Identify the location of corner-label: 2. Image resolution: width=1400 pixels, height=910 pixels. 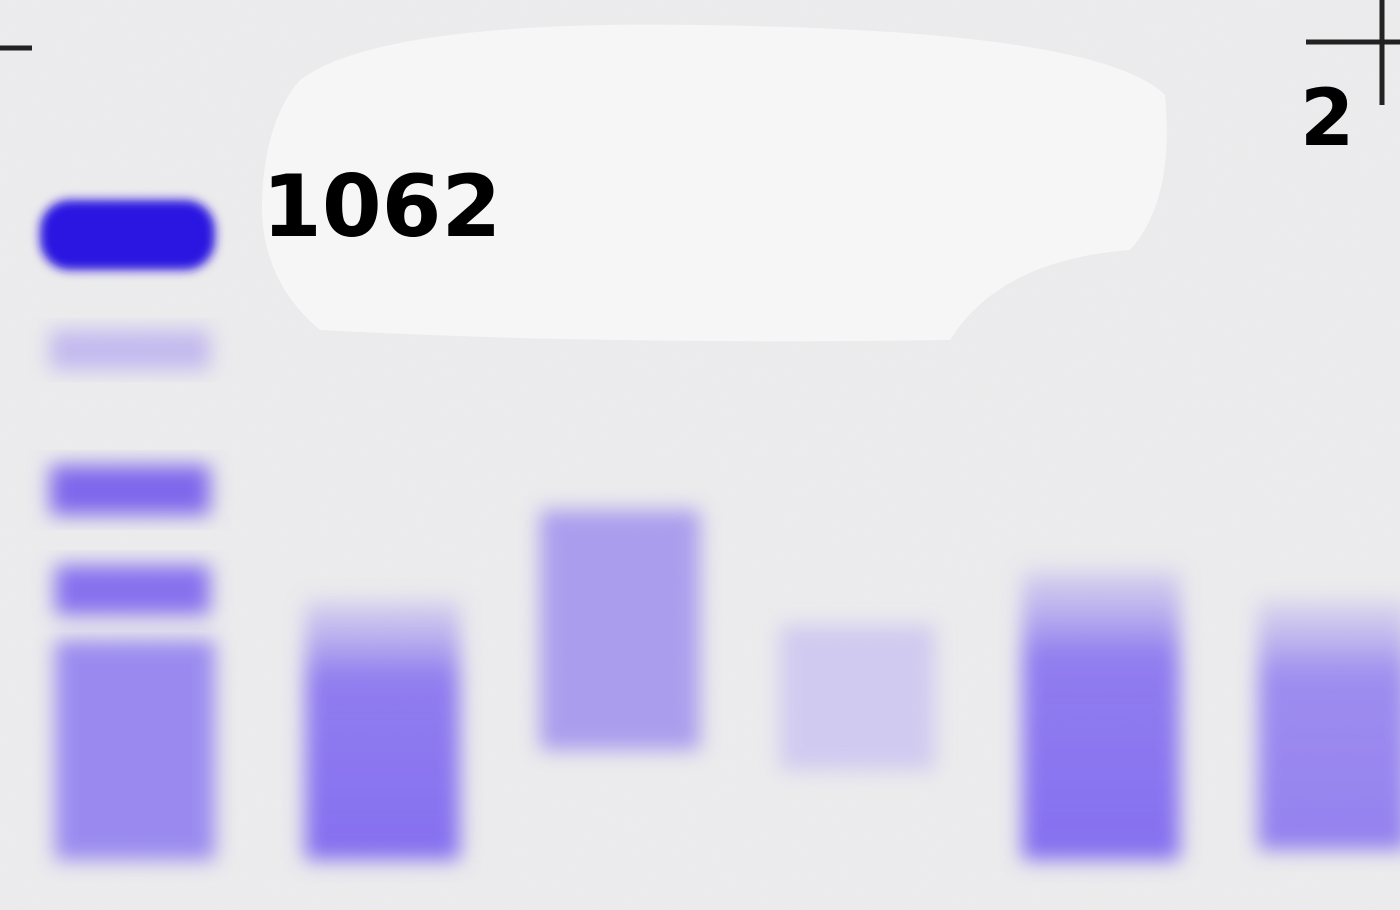
(1327, 119).